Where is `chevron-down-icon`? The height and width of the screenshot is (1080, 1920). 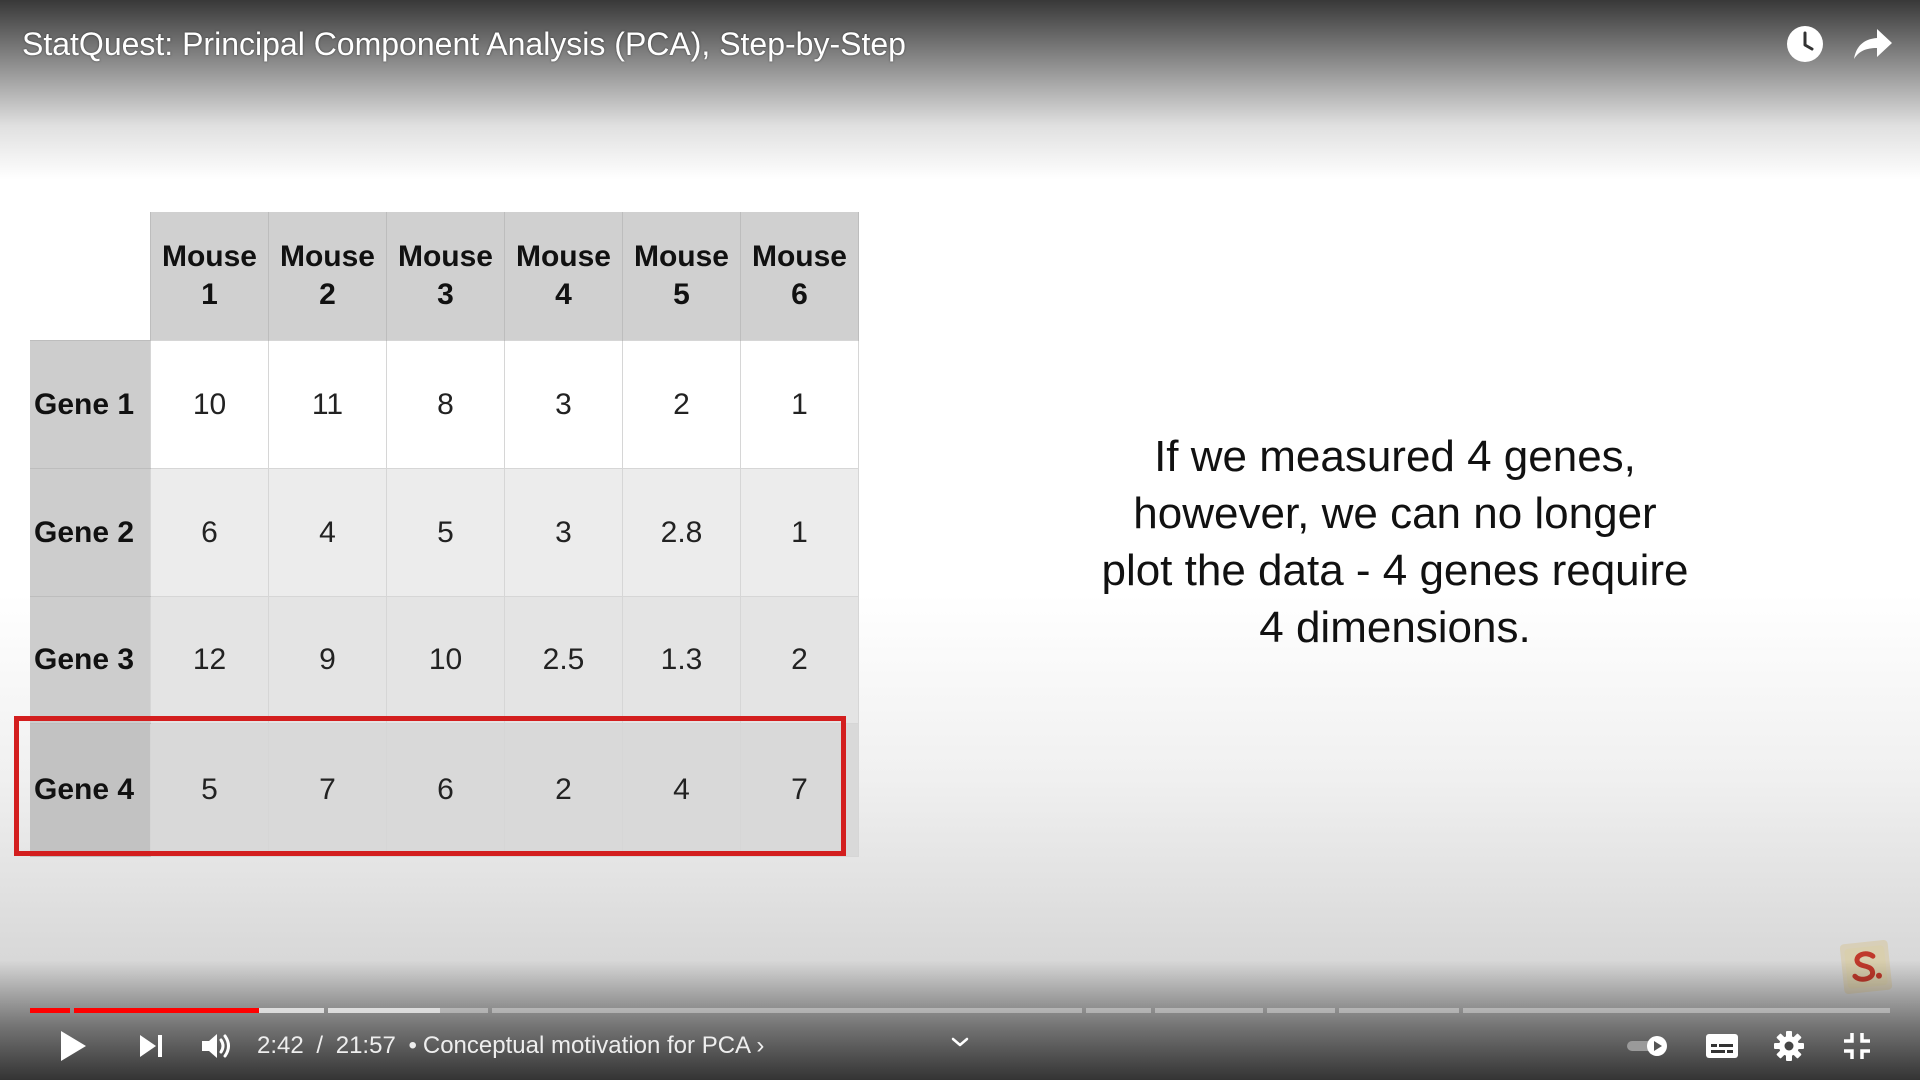
chevron-down-icon is located at coordinates (960, 1042).